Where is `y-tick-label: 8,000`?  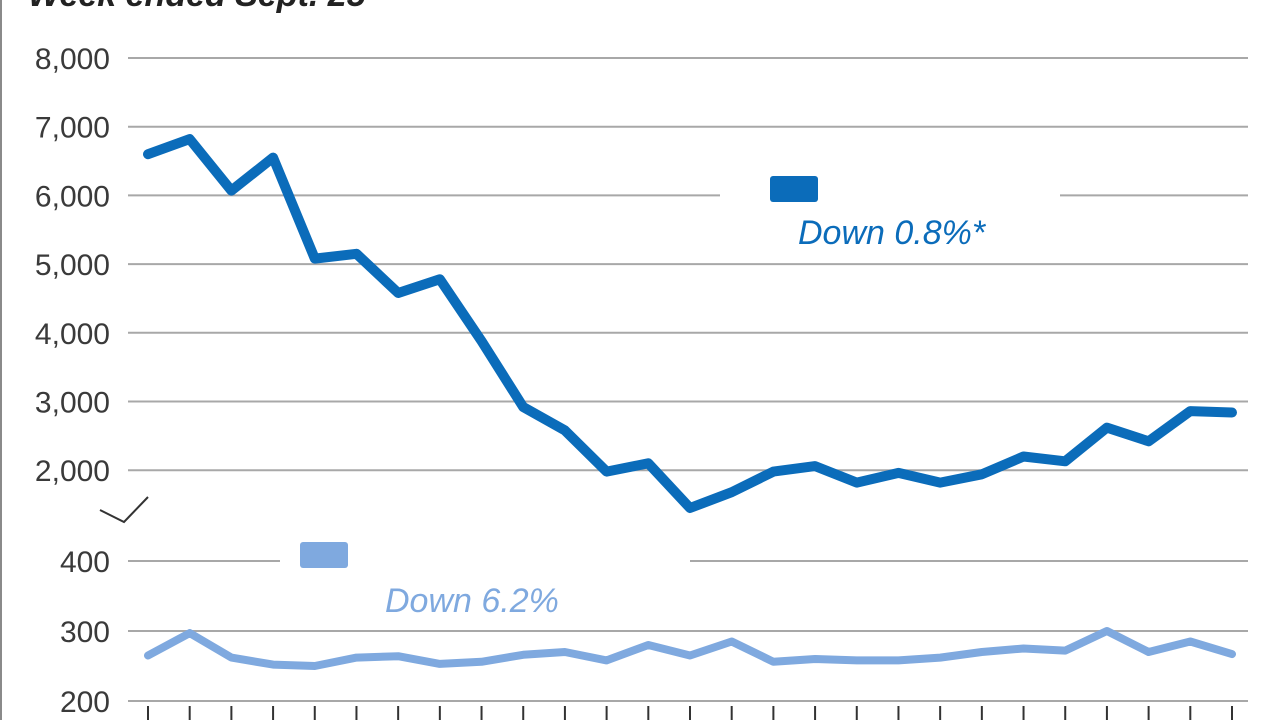 y-tick-label: 8,000 is located at coordinates (72, 59).